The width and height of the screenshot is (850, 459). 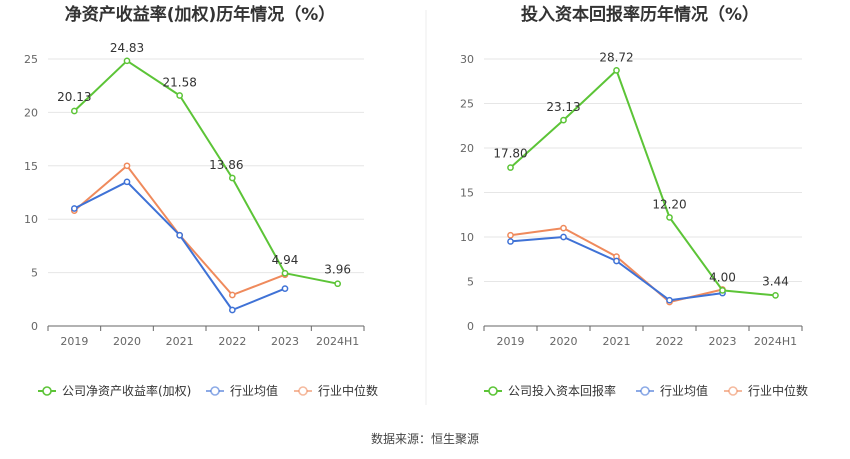 I want to click on y-tick-label: 30, so click(x=467, y=59).